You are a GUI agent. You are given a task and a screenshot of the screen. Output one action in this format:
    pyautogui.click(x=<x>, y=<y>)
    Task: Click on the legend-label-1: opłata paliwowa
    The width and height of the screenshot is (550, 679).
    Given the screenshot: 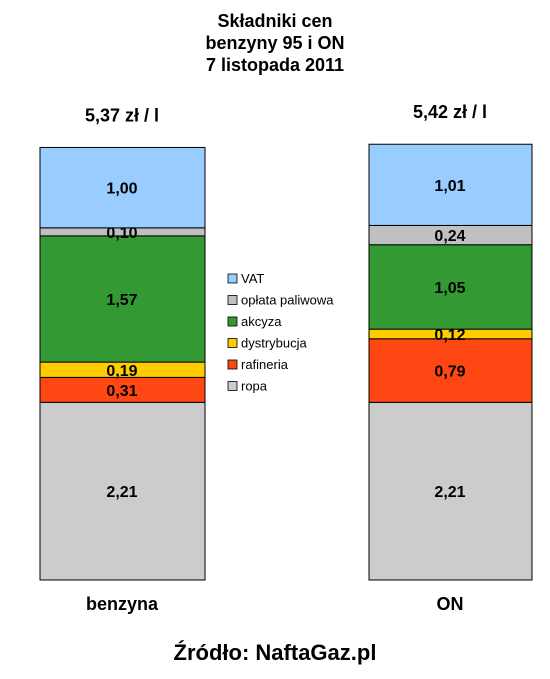 What is the action you would take?
    pyautogui.click(x=287, y=300)
    